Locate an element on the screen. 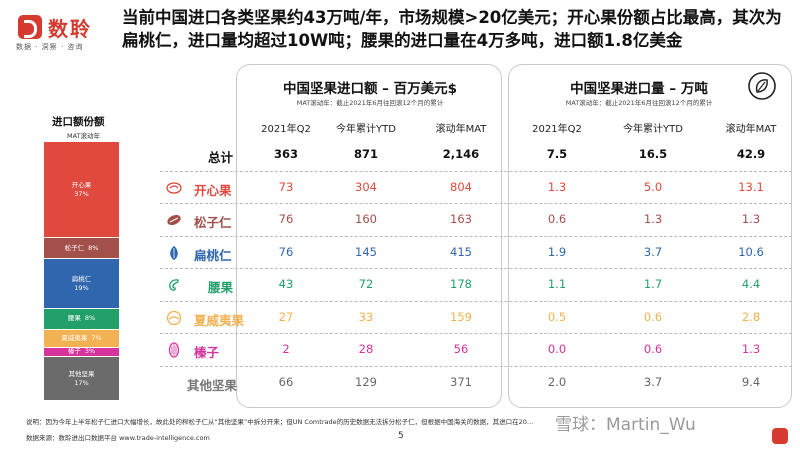  volume-column-header: 2021年Q2 is located at coordinates (557, 129).